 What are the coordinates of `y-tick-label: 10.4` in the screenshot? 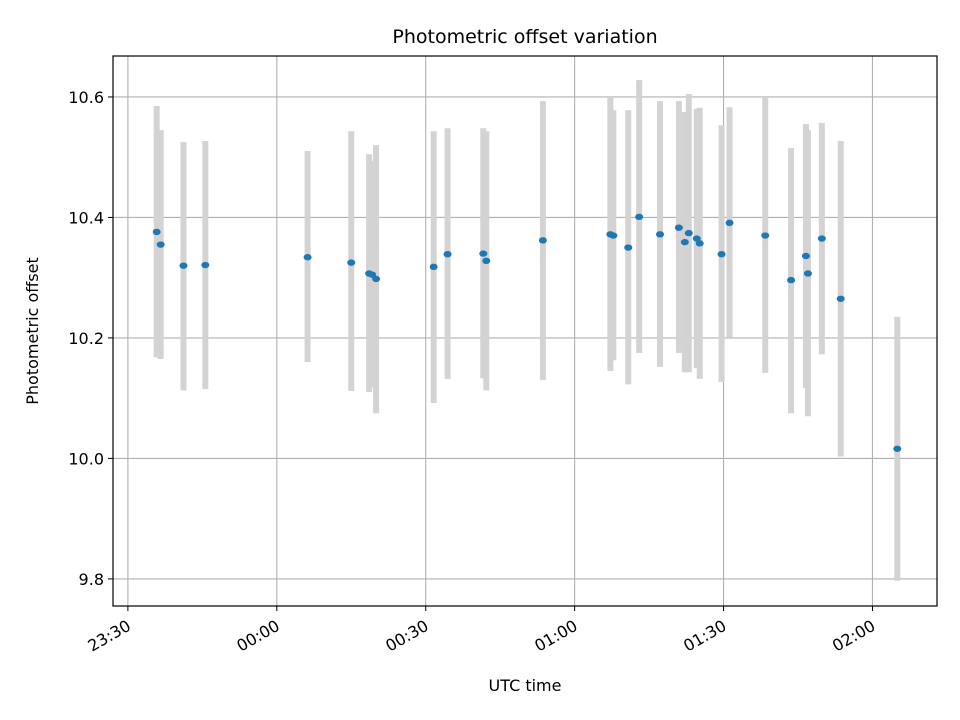 It's located at (86, 217).